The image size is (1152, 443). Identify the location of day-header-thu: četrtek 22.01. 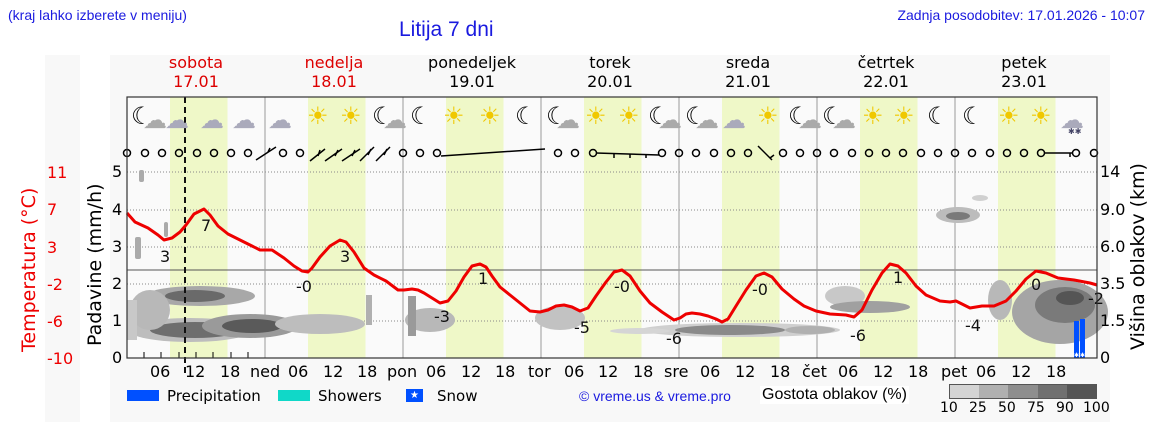
(886, 72).